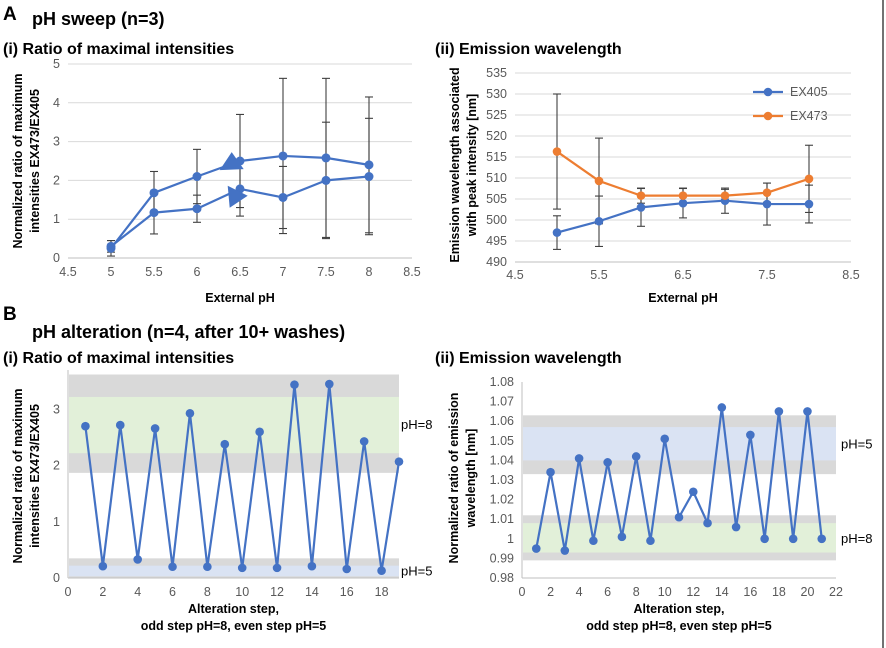 The width and height of the screenshot is (886, 648). I want to click on y-tick-label: 1.04, so click(502, 460).